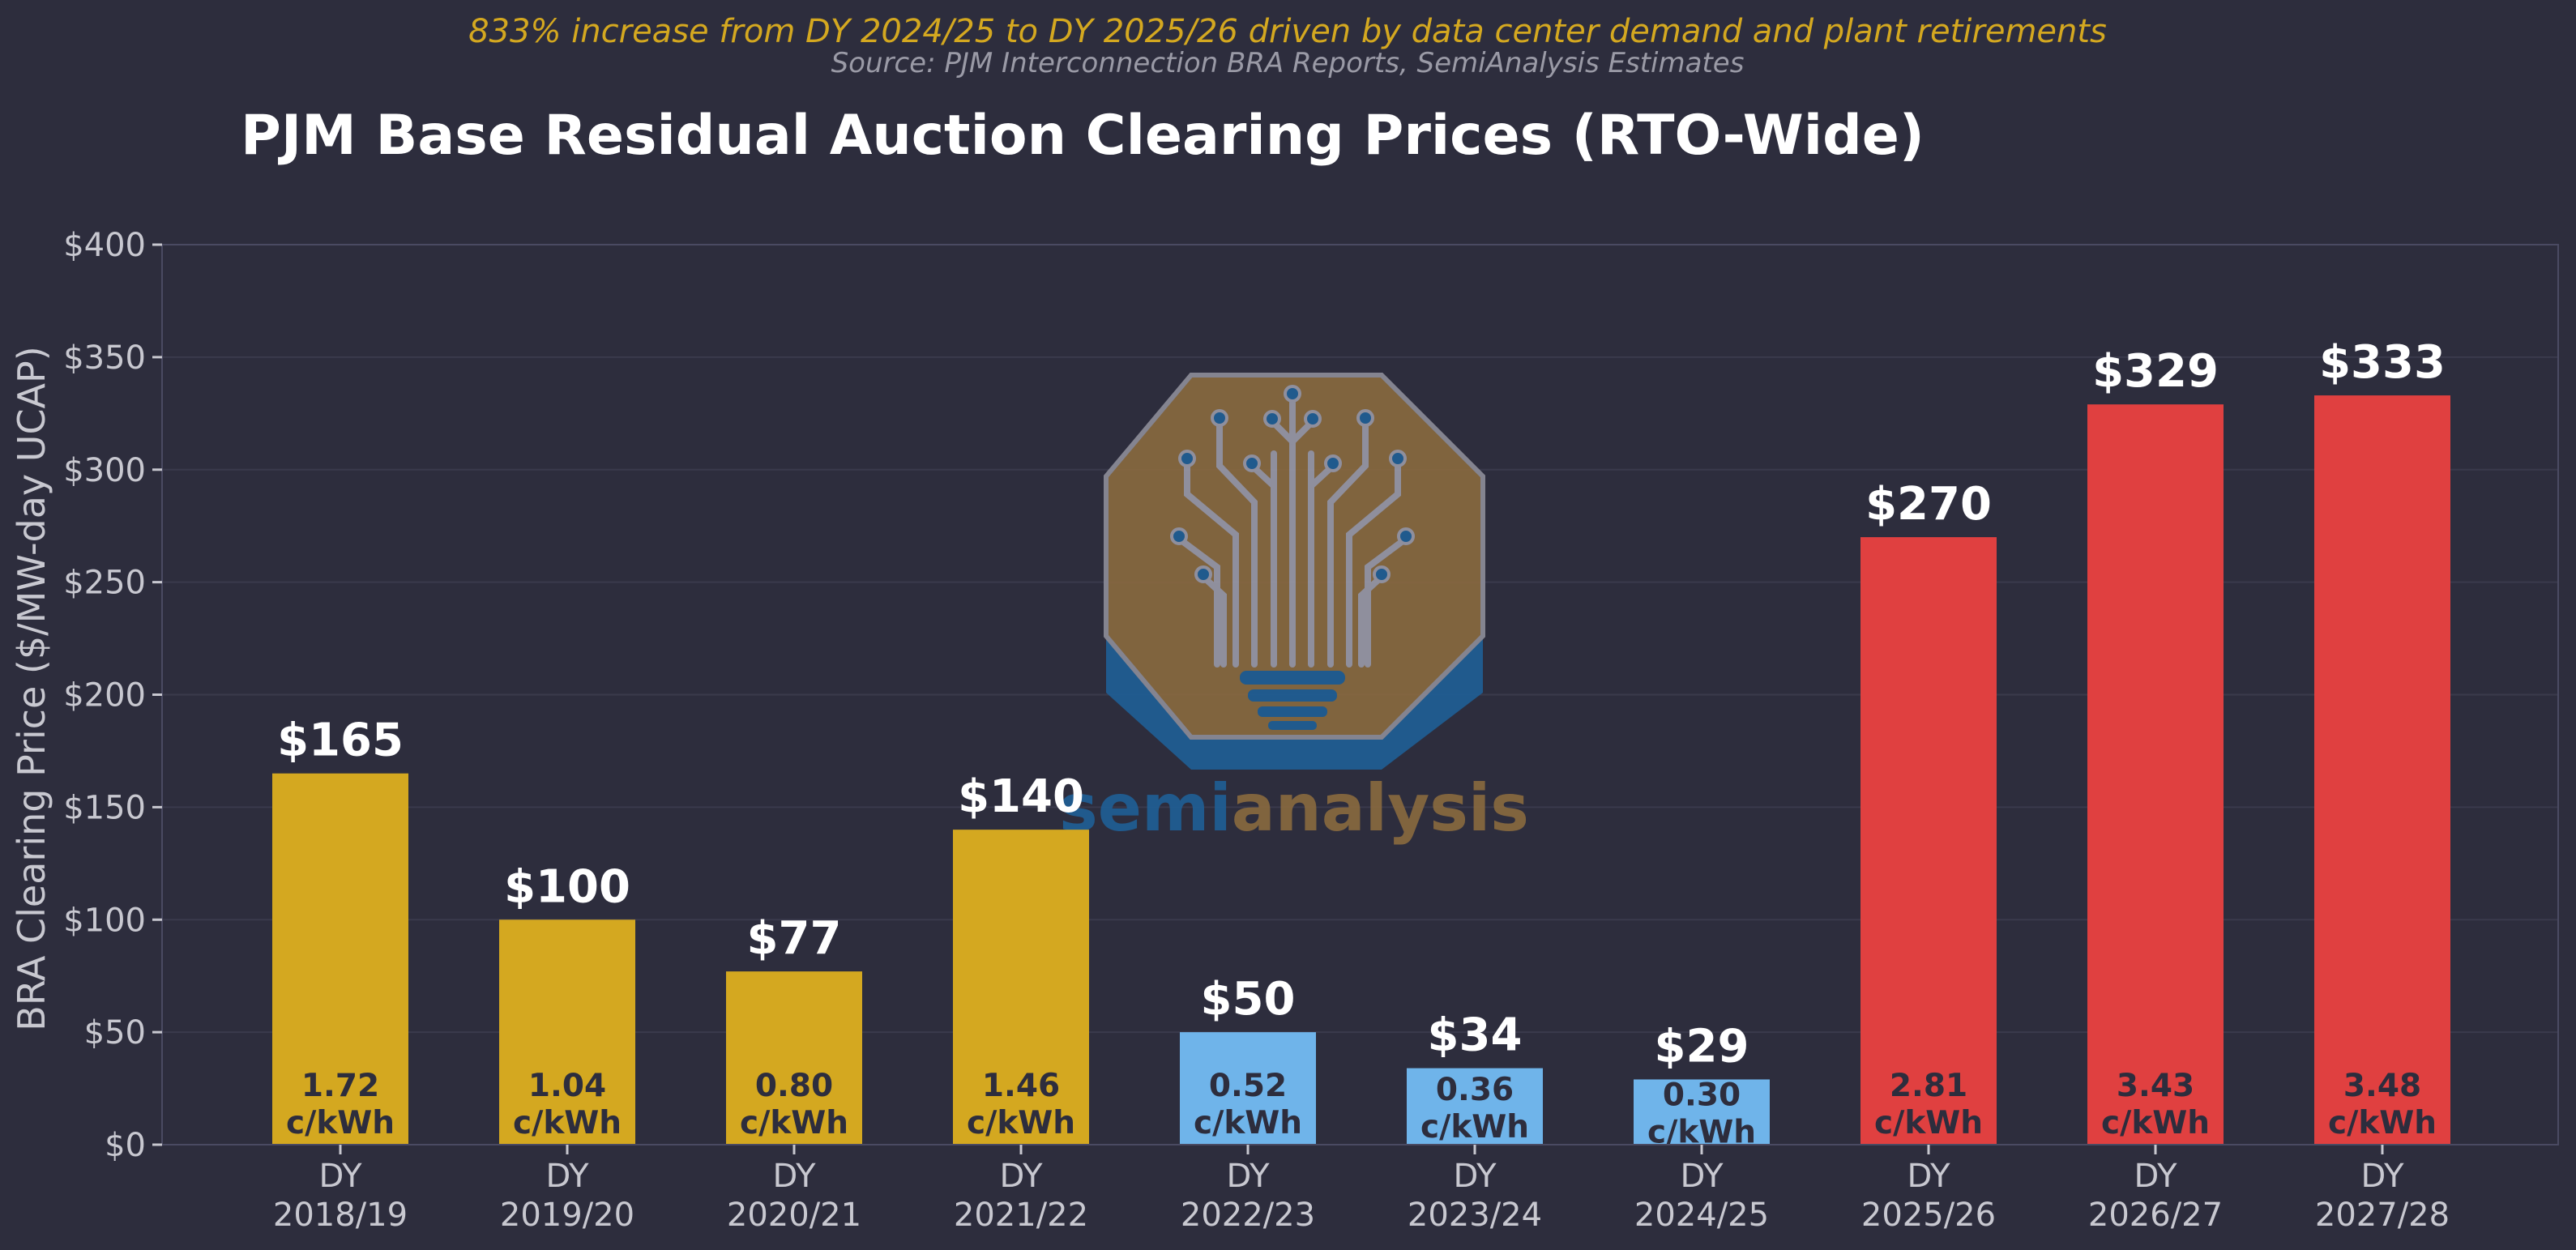 The width and height of the screenshot is (2576, 1250). Describe the element at coordinates (1928, 1215) in the screenshot. I see `x-tick-label-line-7-1: 2025/26` at that location.